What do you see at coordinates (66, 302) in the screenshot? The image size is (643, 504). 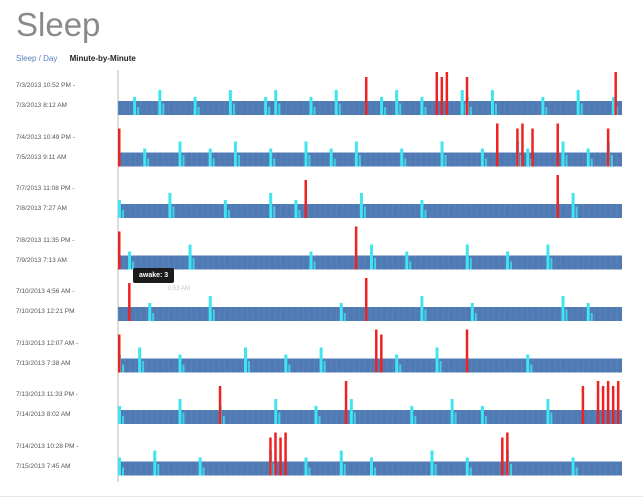 I see `night-label-5: 7/10/2013 4:56 AM - 7/10/2013 12:21 PM` at bounding box center [66, 302].